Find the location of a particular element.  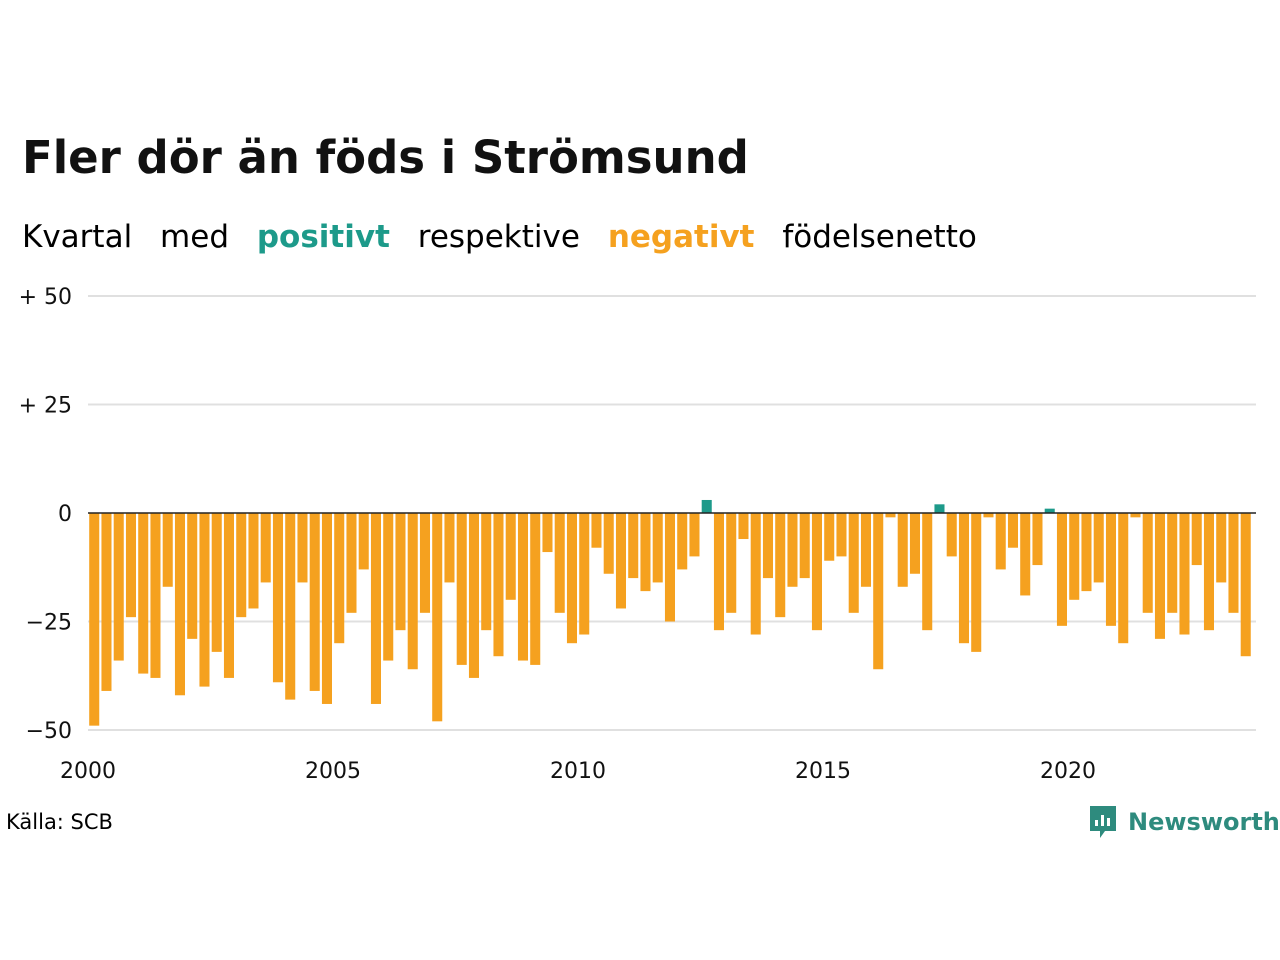

x-tick-label: 2020 is located at coordinates (1068, 771).